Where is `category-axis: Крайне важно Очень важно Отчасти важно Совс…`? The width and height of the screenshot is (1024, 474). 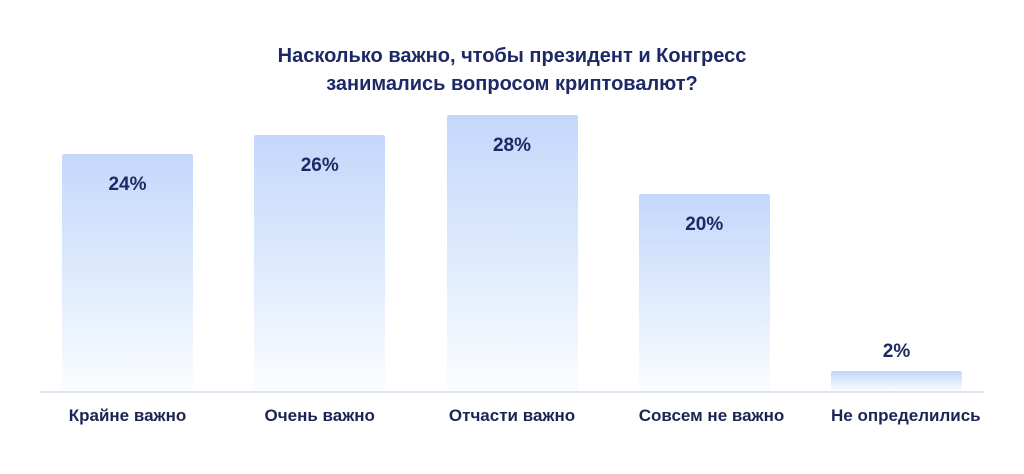 category-axis: Крайне важно Очень важно Отчасти важно Совс… is located at coordinates (512, 416).